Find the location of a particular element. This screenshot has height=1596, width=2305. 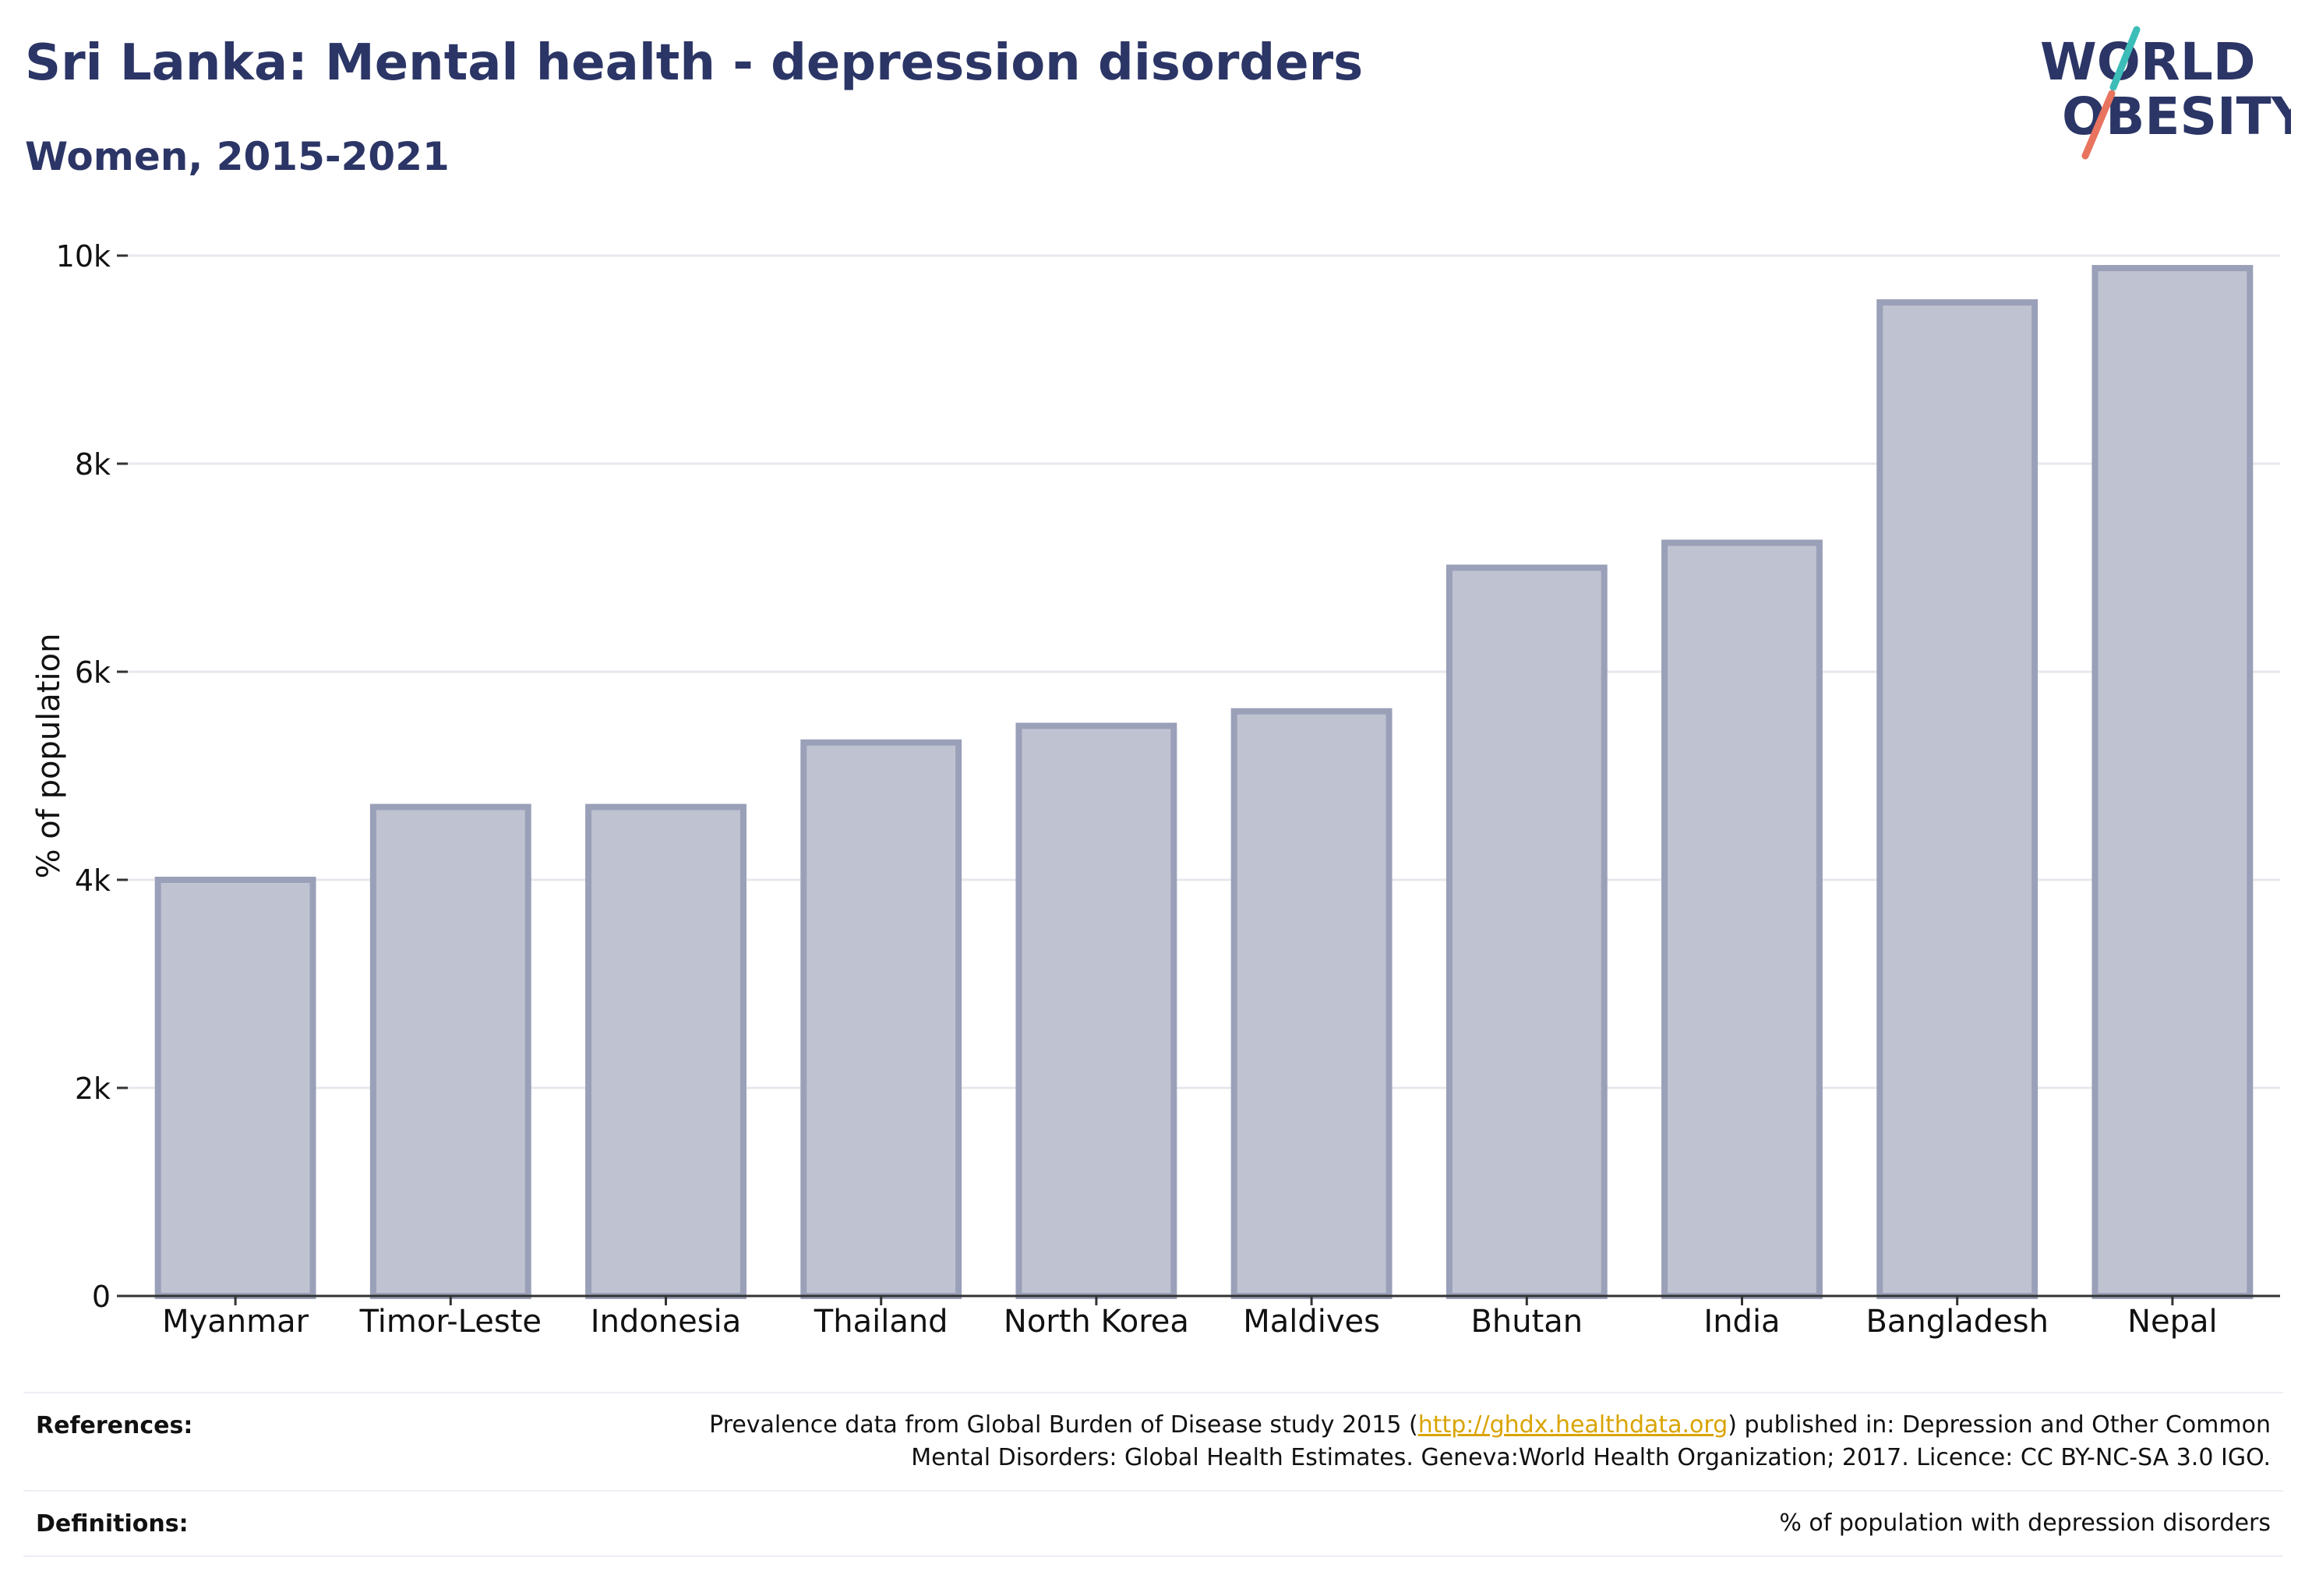

y-tick-label: 10k is located at coordinates (83, 256).